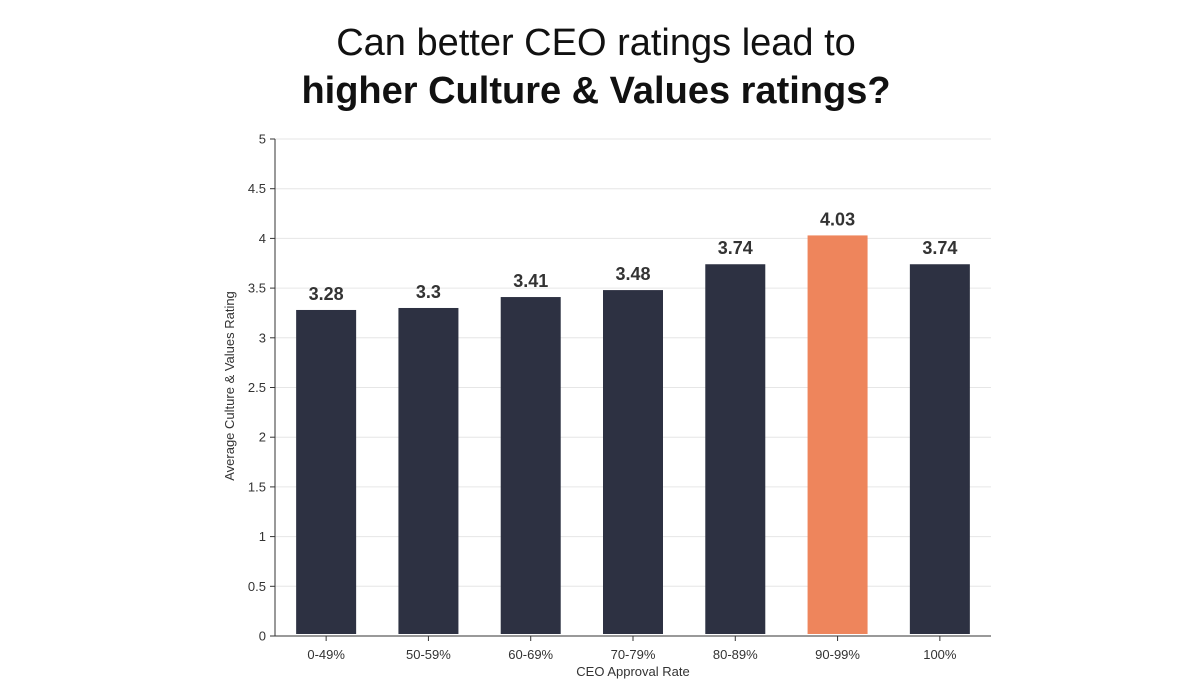 The image size is (1192, 696). Describe the element at coordinates (257, 486) in the screenshot. I see `y-tick-label: 1.5` at that location.